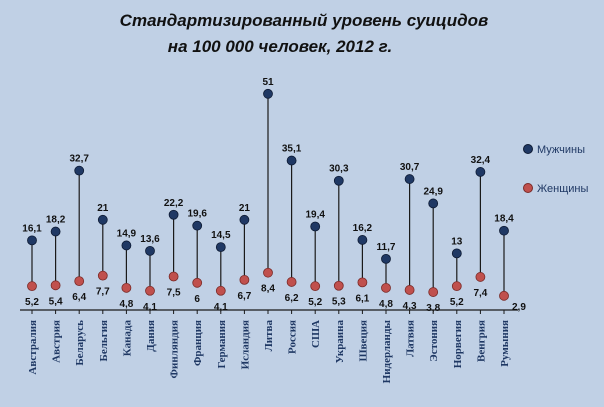 This screenshot has width=604, height=407. What do you see at coordinates (79, 297) in the screenshot?
I see `women-value-label: 6,4` at bounding box center [79, 297].